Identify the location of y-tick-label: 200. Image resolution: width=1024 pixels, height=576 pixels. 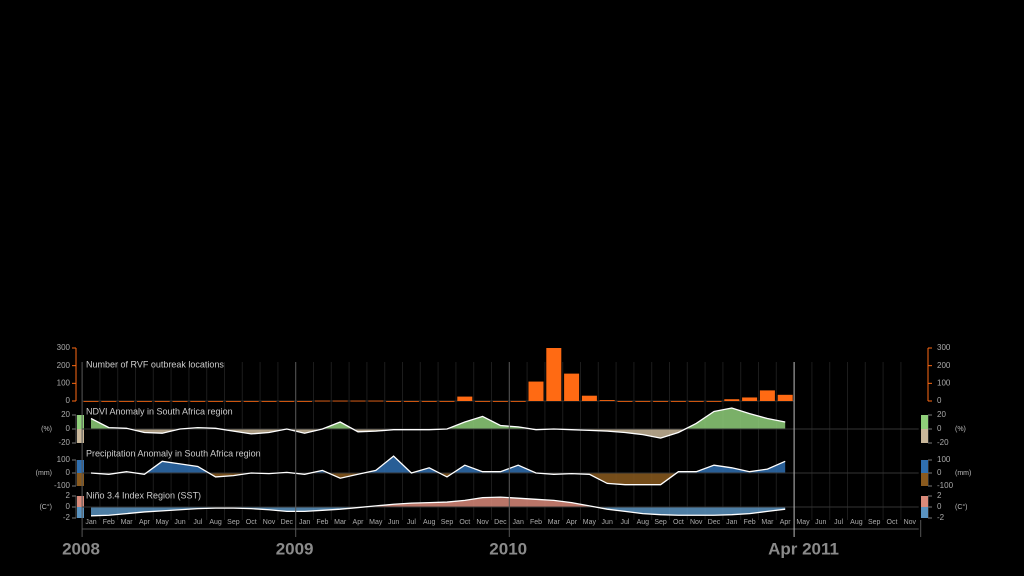
(64, 365).